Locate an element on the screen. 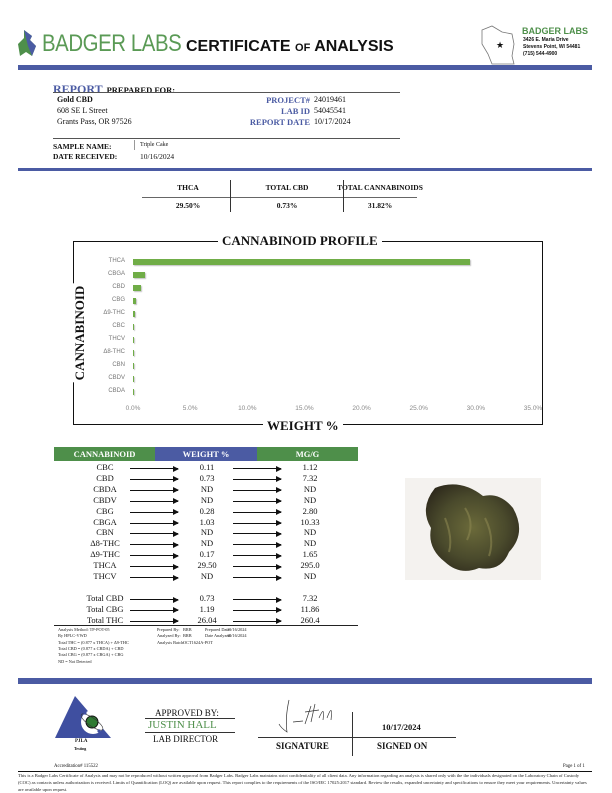  cannabinoid-name: CBDA is located at coordinates (105, 488).